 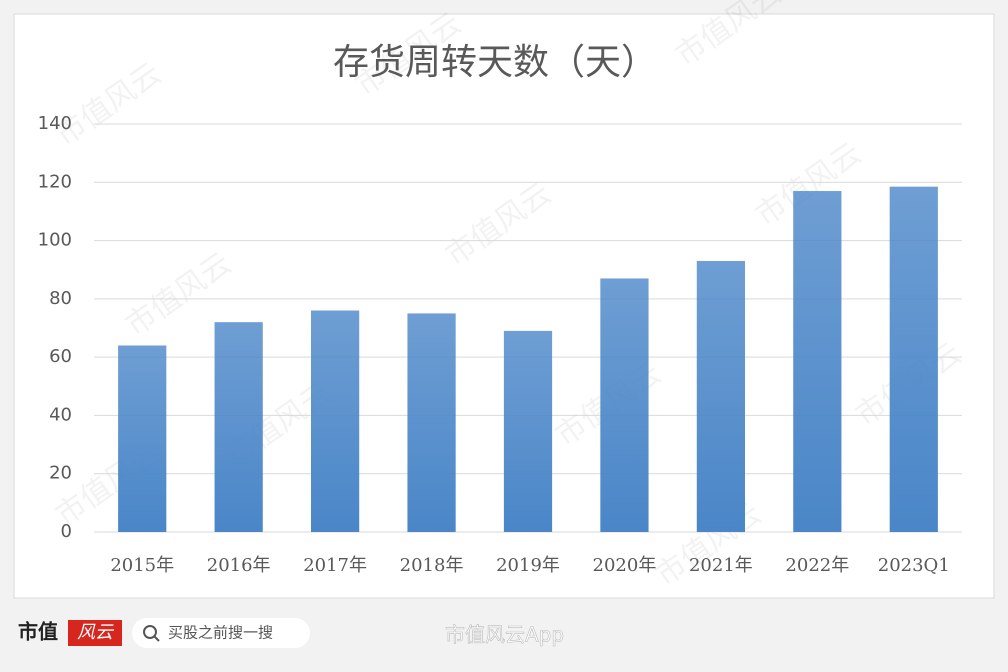 I want to click on y-tick-label: 60, so click(x=60, y=356).